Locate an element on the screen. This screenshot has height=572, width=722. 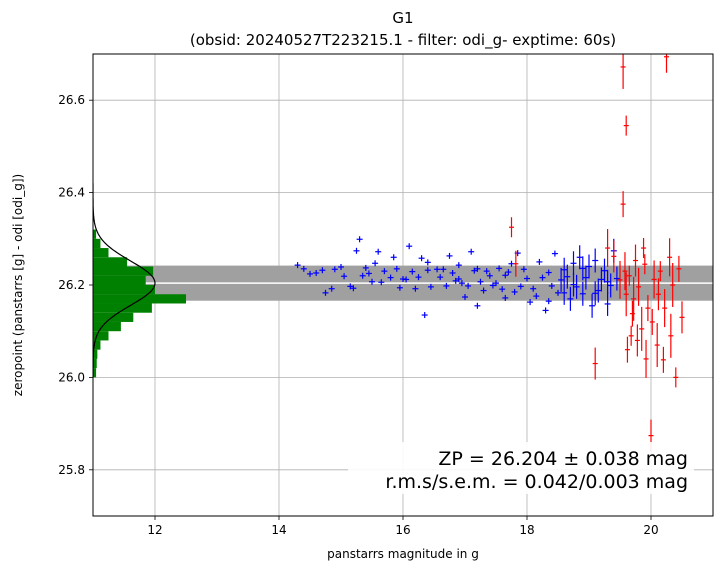
gaussian-fit-curve is located at coordinates (124, 280).